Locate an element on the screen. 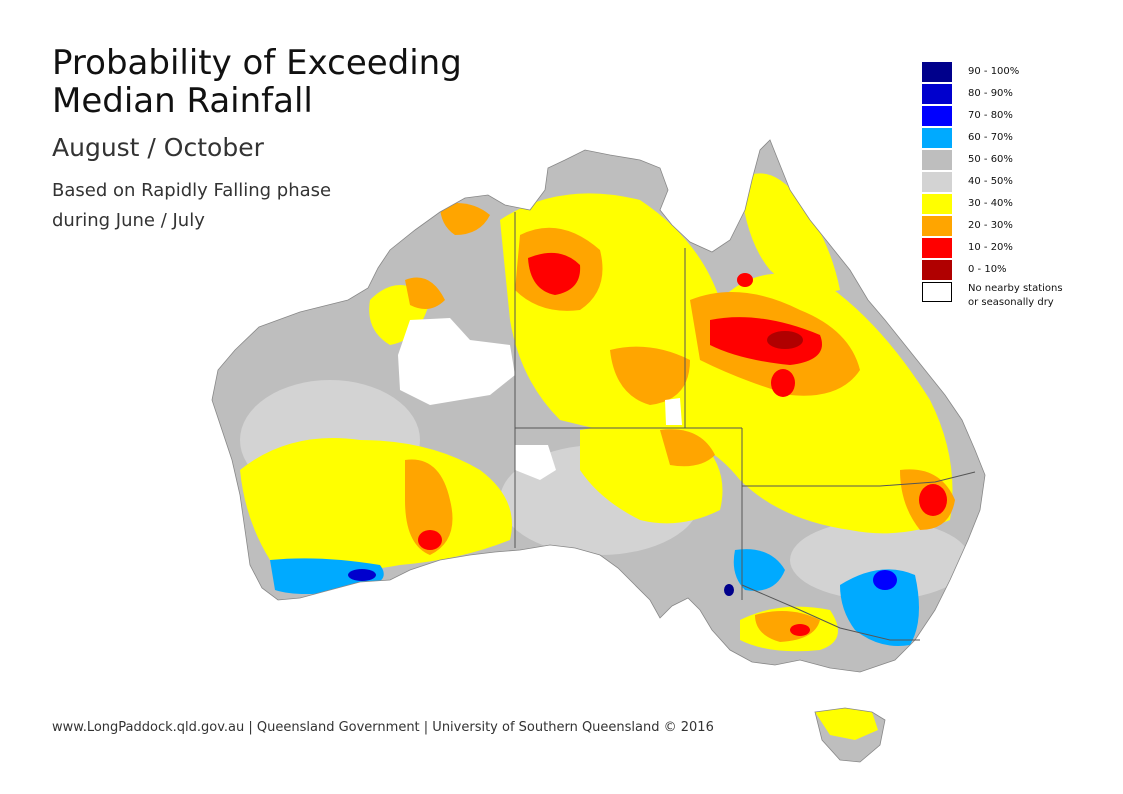  legend-item: 20 - 30% is located at coordinates (992, 227).